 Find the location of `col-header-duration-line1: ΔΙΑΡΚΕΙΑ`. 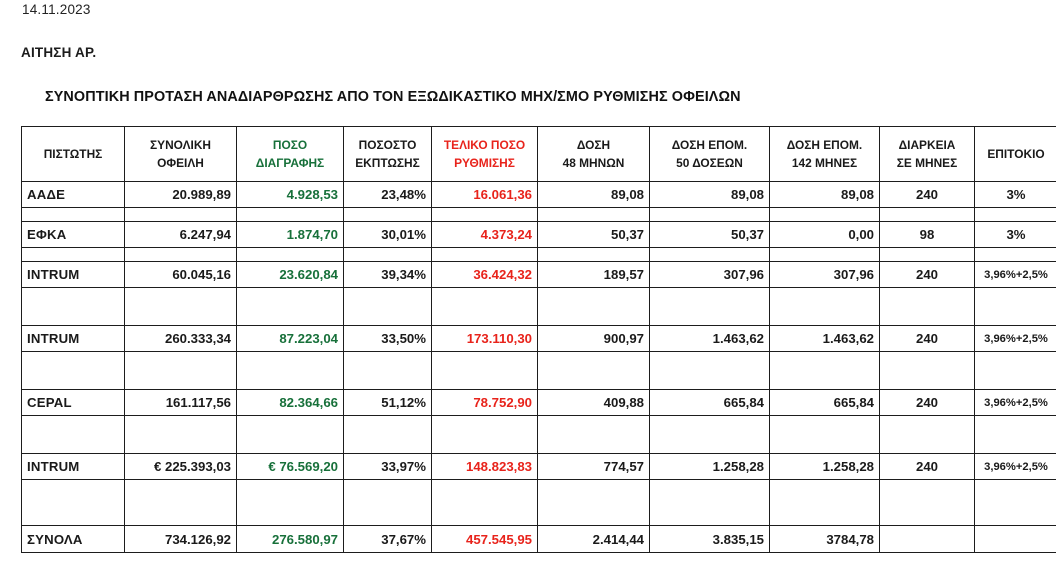

col-header-duration-line1: ΔΙΑΡΚΕΙΑ is located at coordinates (927, 144).